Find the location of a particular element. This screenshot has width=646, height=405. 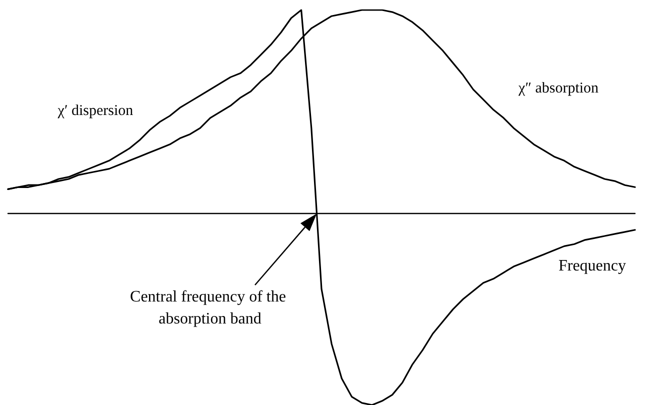

series-label: χ′ dispersion is located at coordinates (95, 110).